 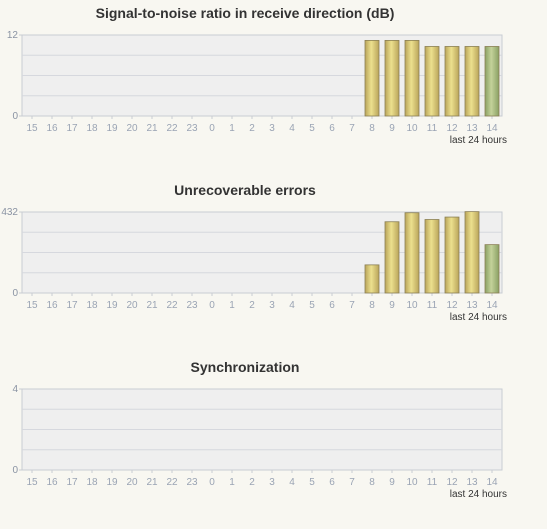 I want to click on chart-title: Unrecoverable errors, so click(x=245, y=190).